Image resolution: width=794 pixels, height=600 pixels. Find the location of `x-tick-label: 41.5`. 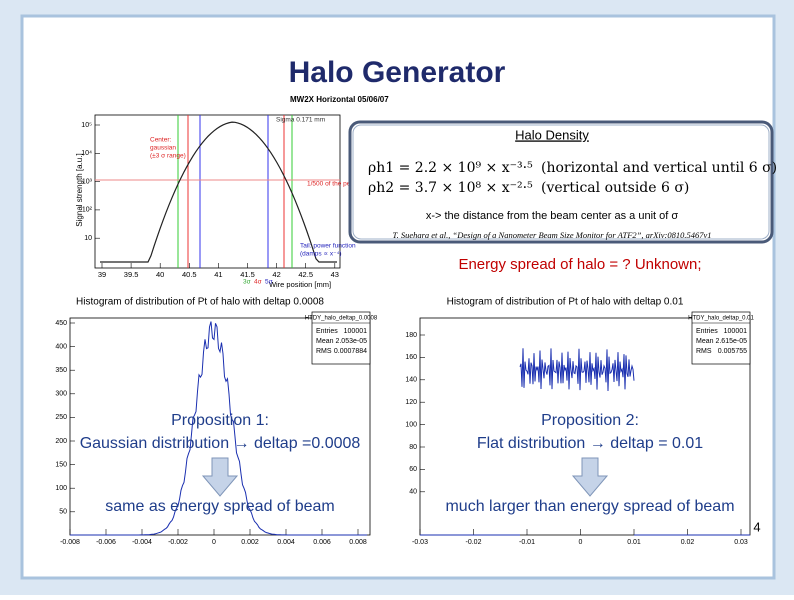

x-tick-label: 41.5 is located at coordinates (247, 274).